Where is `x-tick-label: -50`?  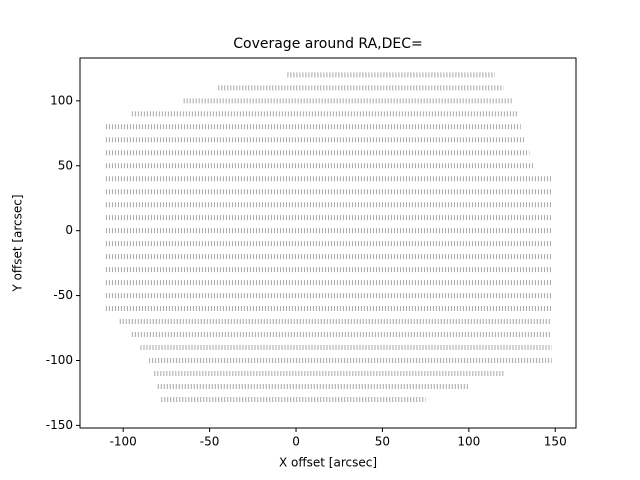 x-tick-label: -50 is located at coordinates (210, 442).